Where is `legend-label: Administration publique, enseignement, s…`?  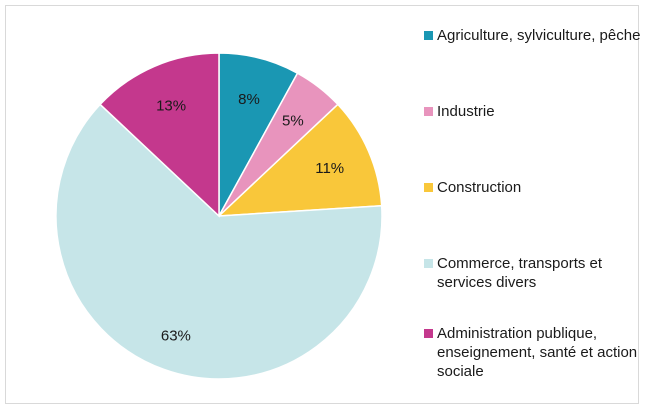
legend-label: Administration publique, enseignement, s… is located at coordinates (537, 352).